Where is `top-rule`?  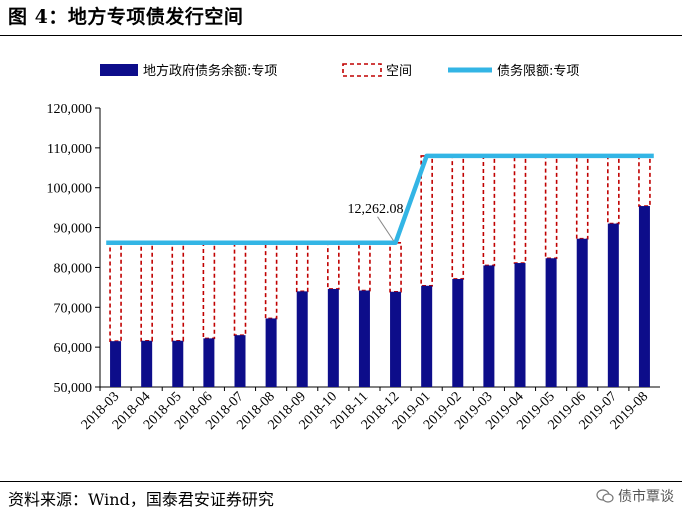
top-rule is located at coordinates (341, 35).